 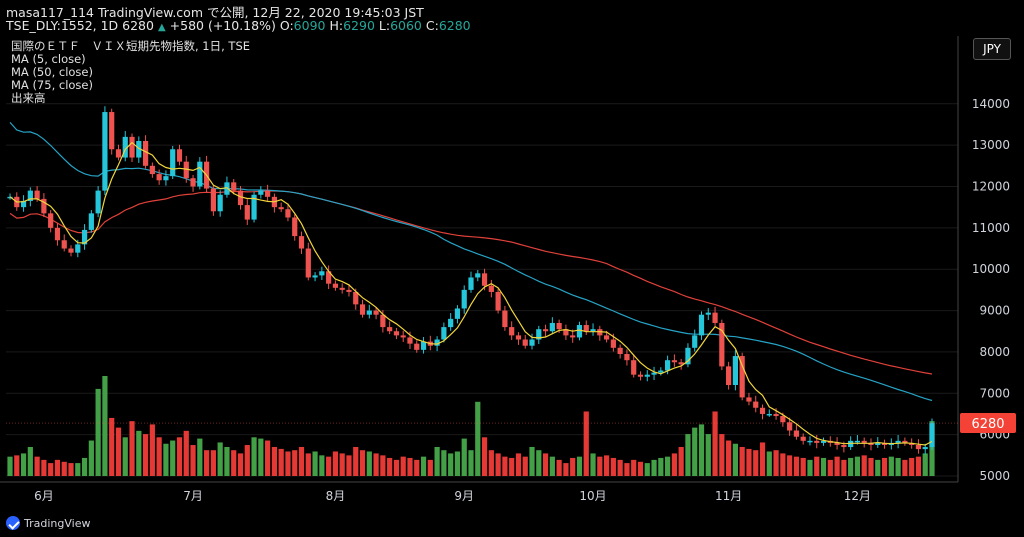 I want to click on y-tick-label: 7000, so click(x=994, y=393).